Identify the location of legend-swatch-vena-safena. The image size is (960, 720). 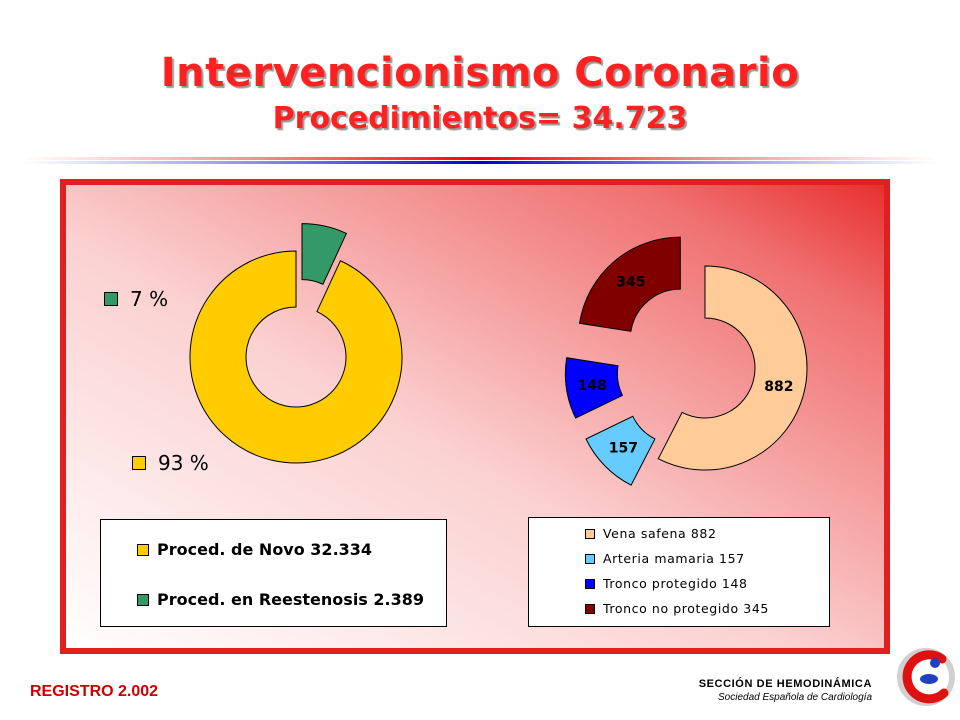
(590, 533).